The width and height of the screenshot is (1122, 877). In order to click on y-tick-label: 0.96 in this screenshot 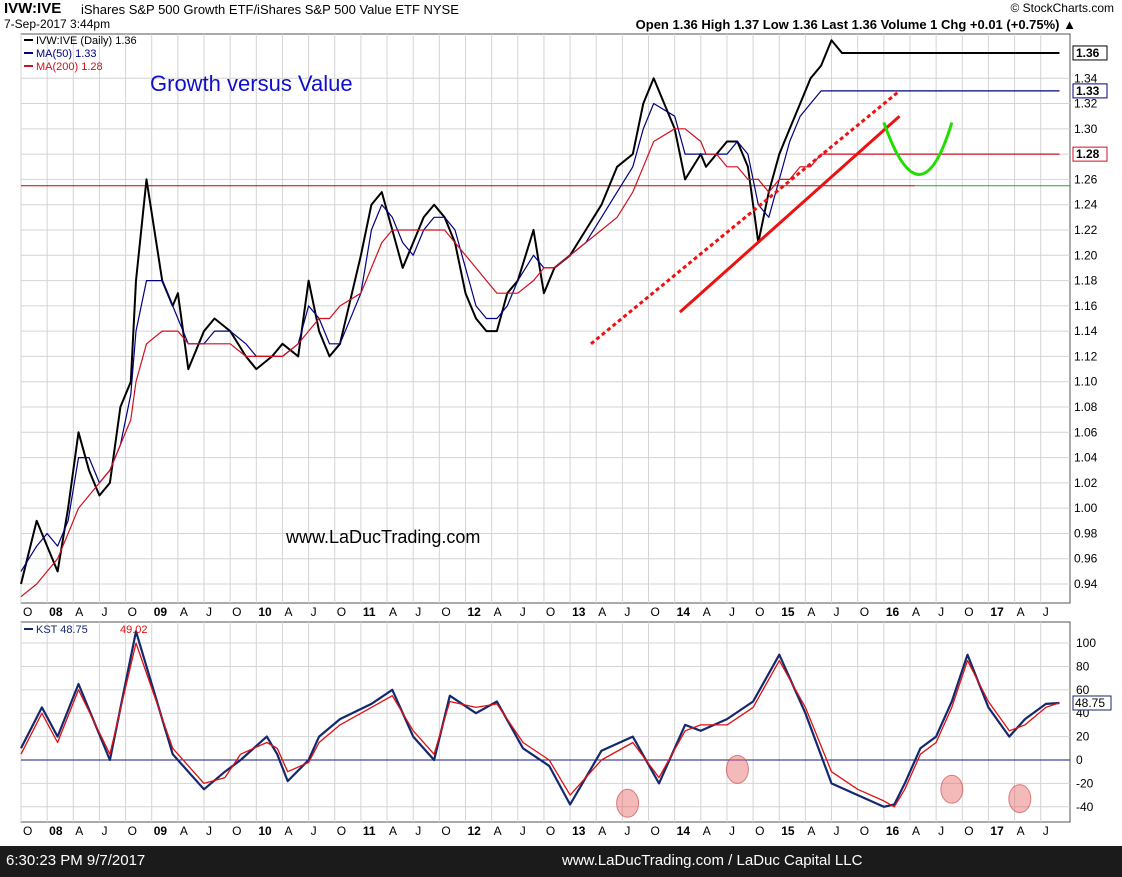, I will do `click(1086, 559)`.